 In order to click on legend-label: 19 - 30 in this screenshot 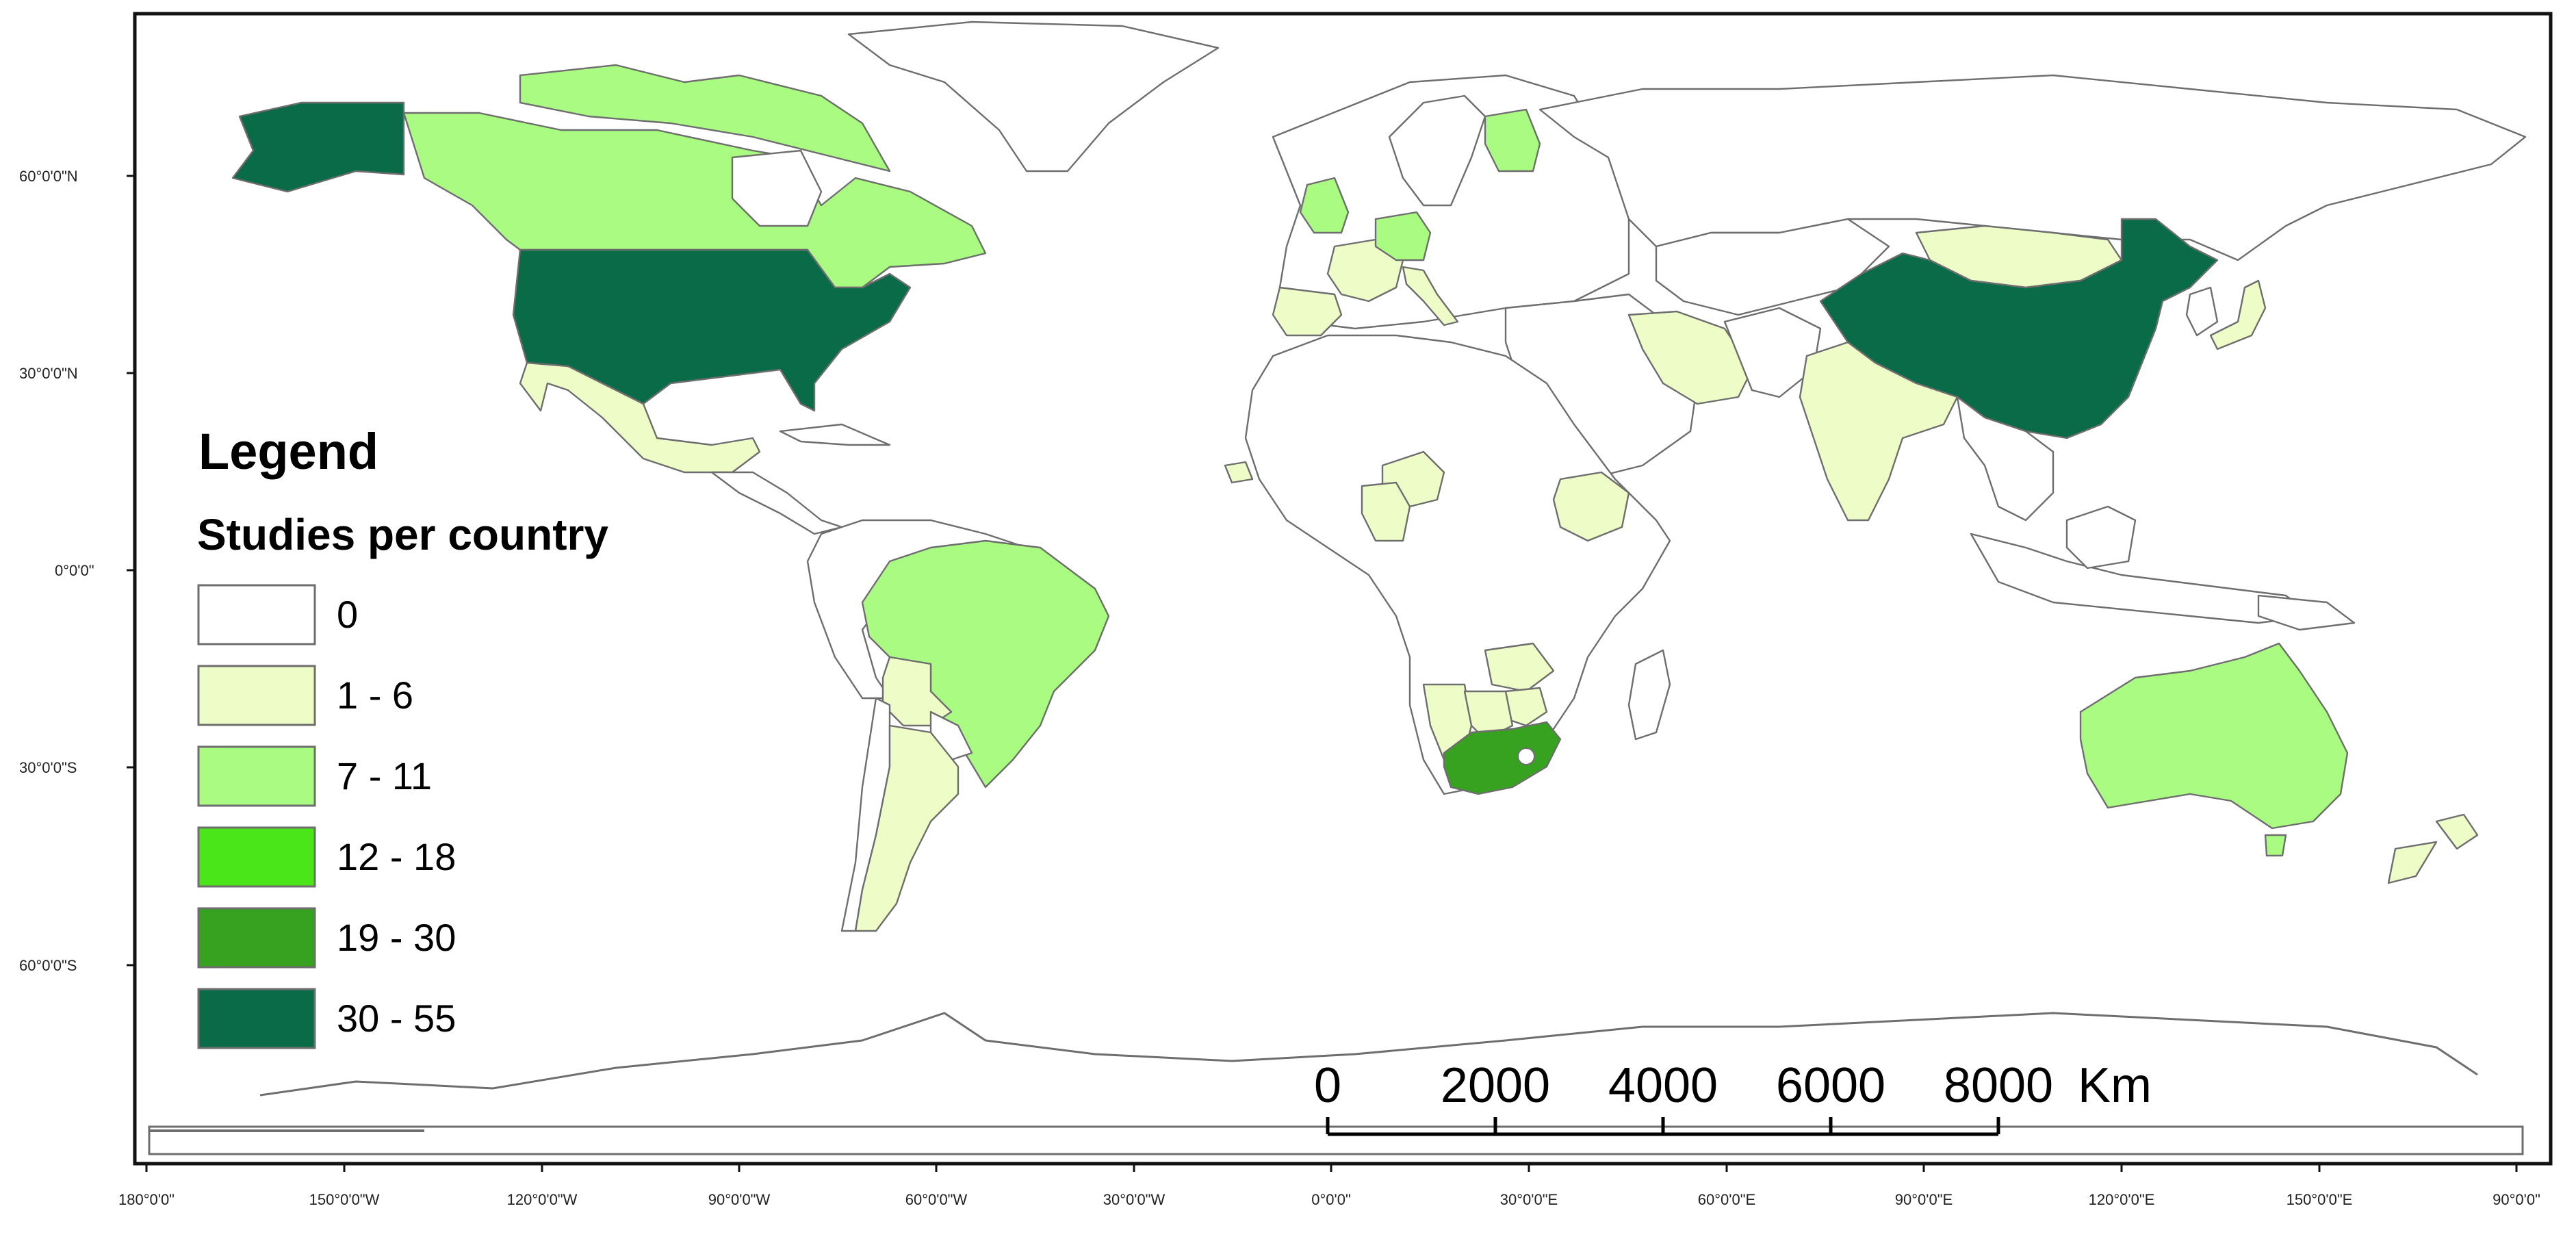, I will do `click(396, 938)`.